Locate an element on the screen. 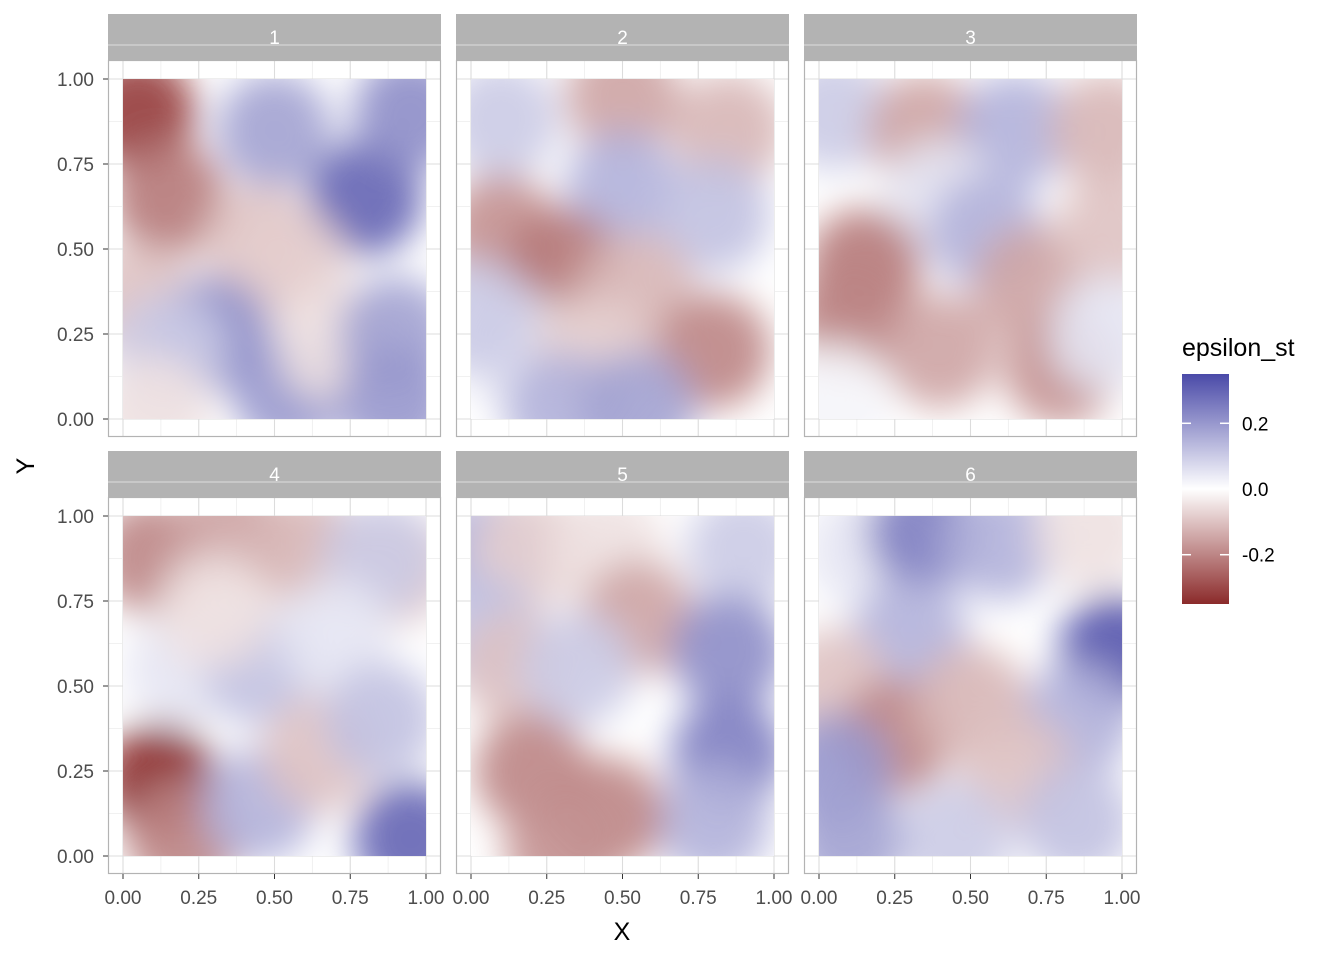 This screenshot has height=960, width=1344. facet-strip-label: 3 is located at coordinates (970, 38).